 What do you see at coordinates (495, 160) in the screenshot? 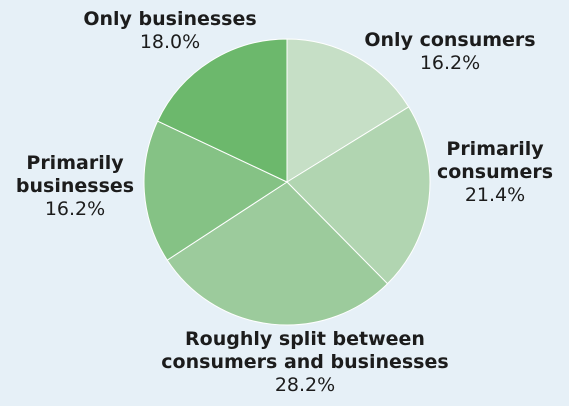
I see `slice-name: Primarily consumers` at bounding box center [495, 160].